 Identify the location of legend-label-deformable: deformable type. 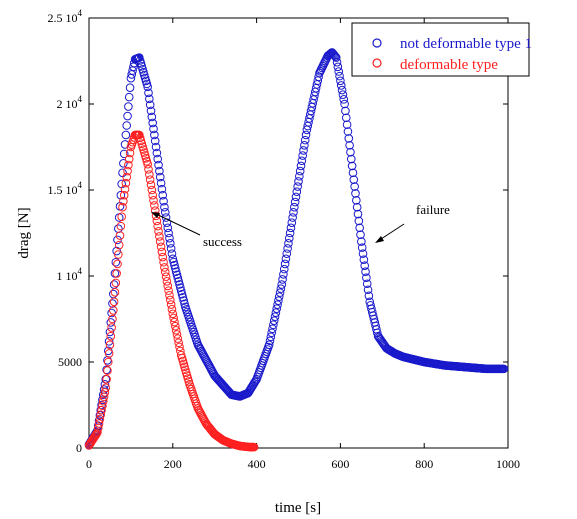
(449, 65).